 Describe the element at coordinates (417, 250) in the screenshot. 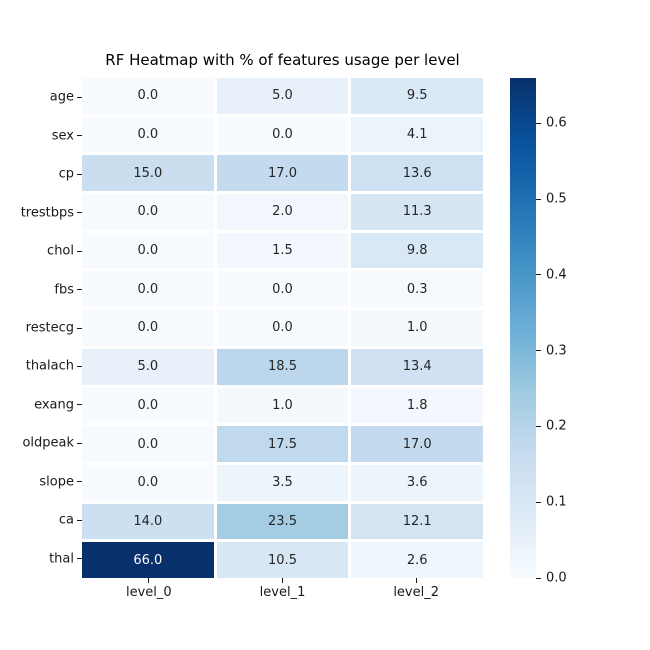

I see `heatmap-cell: 9.8` at that location.